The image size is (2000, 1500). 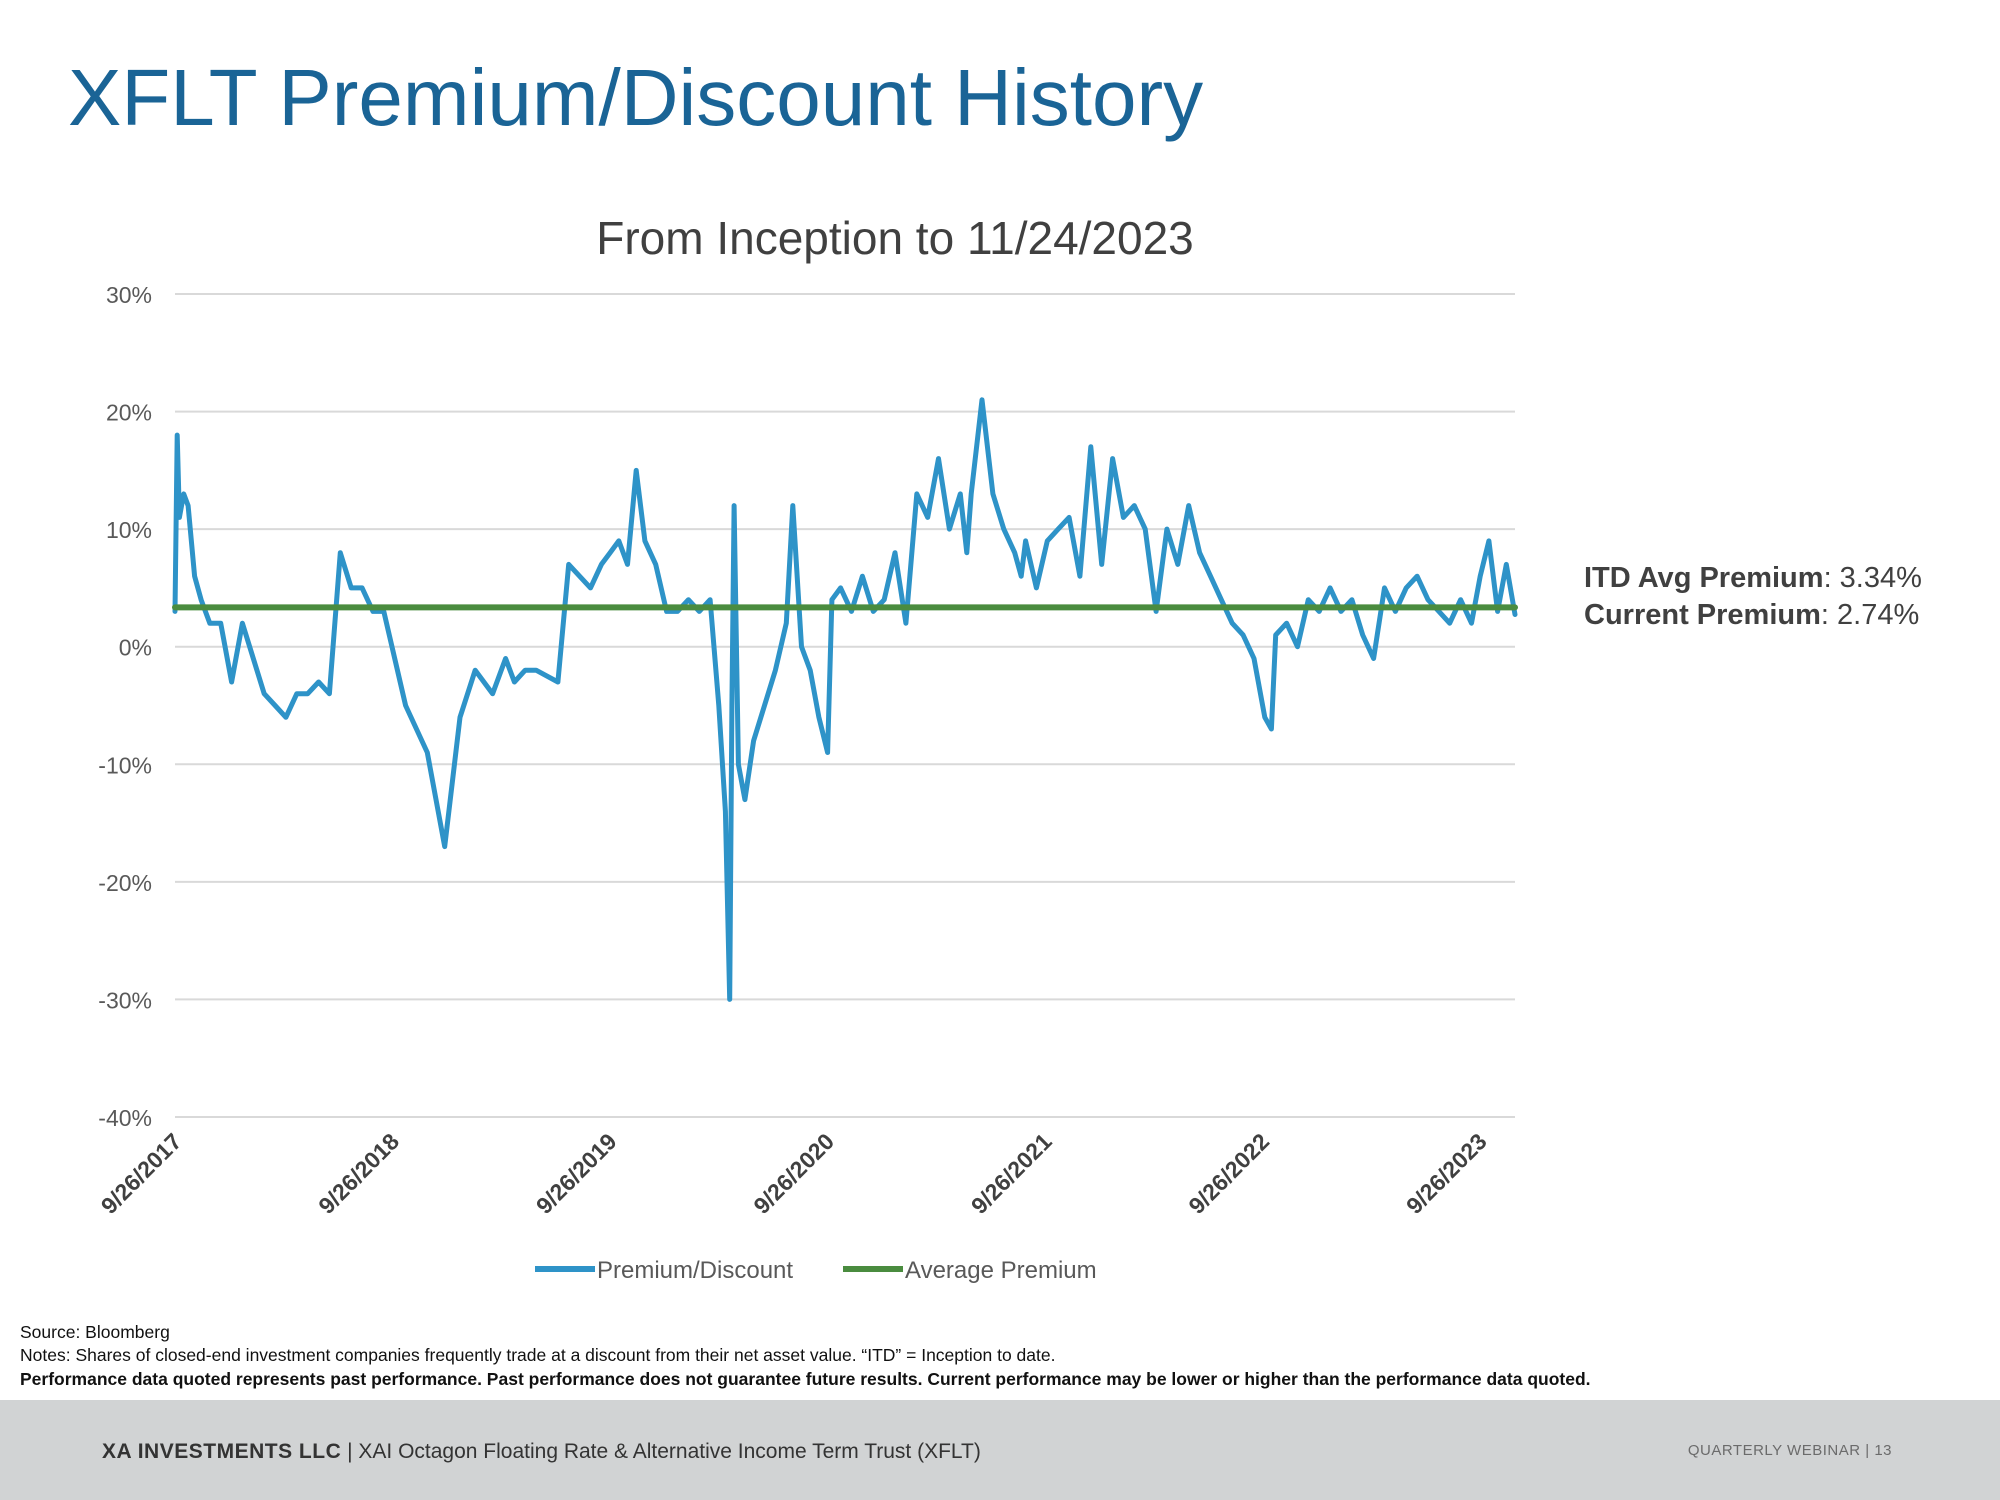 I want to click on y-tick-label: 0%, so click(x=135, y=648).